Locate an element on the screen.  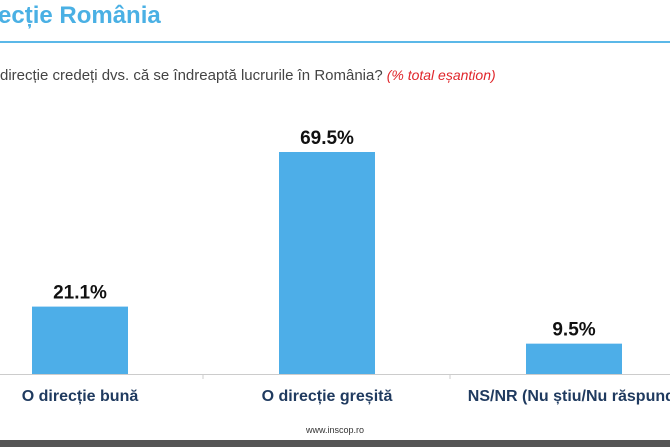
footer-url: www.inscop.ro is located at coordinates (335, 430).